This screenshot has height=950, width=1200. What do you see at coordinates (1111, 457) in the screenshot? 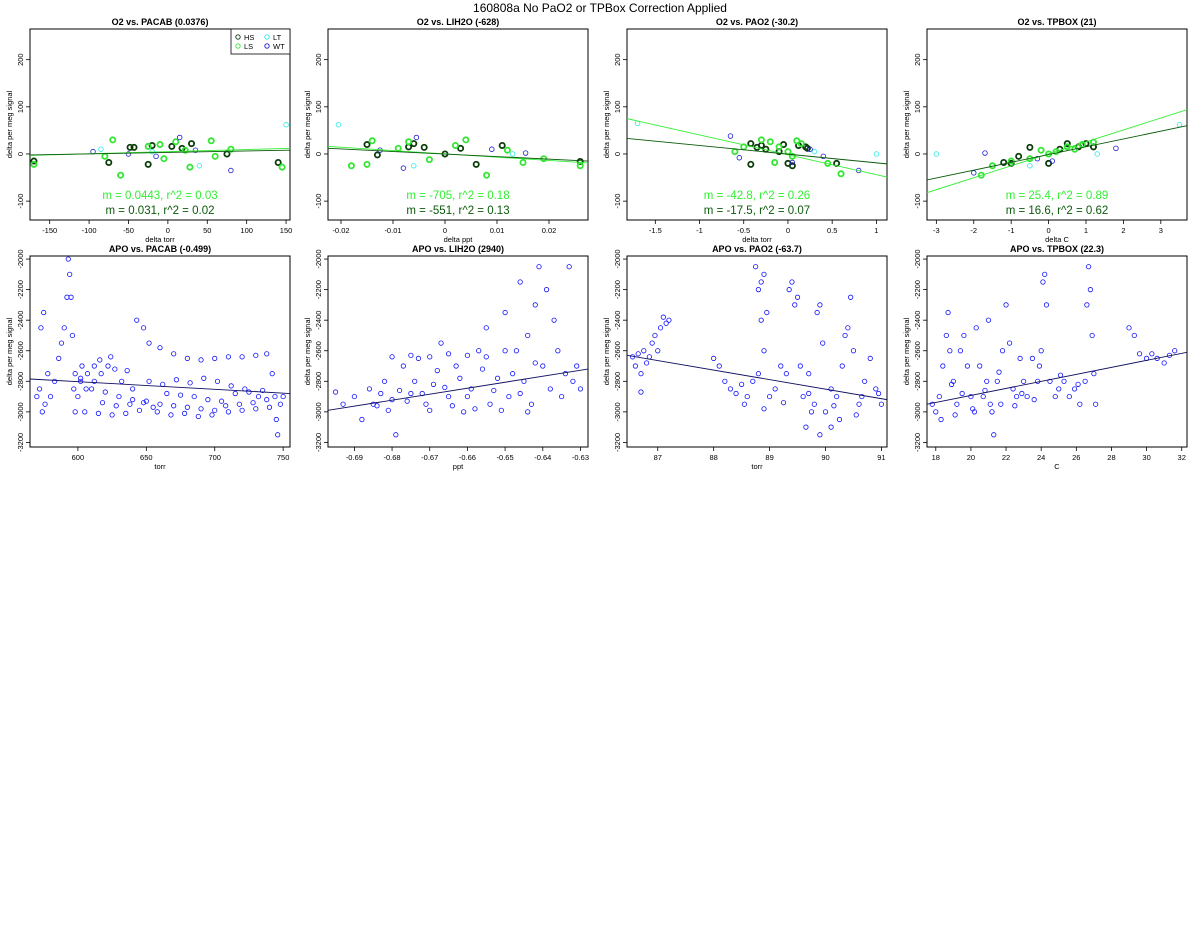
I see `x-tick-label: 28` at bounding box center [1111, 457].